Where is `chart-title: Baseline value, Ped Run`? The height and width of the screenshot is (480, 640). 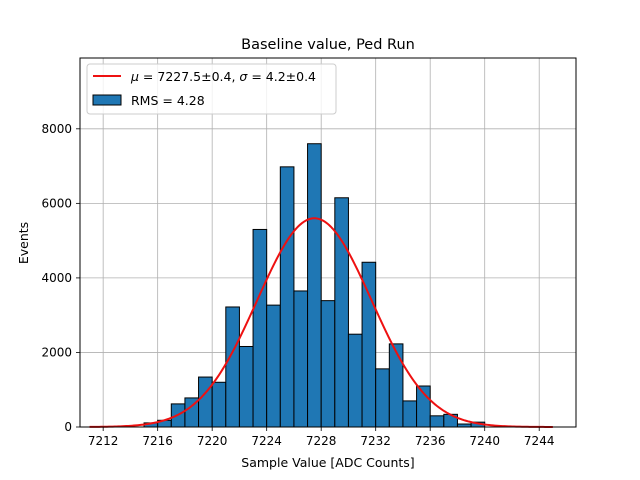
chart-title: Baseline value, Ped Run is located at coordinates (328, 45).